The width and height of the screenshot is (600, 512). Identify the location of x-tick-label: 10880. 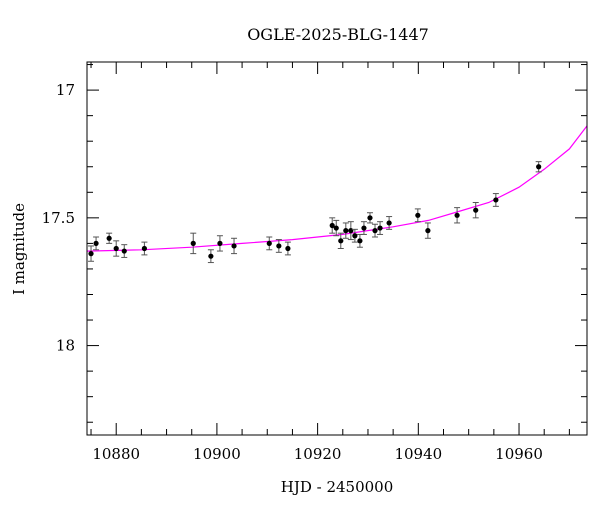
(116, 454).